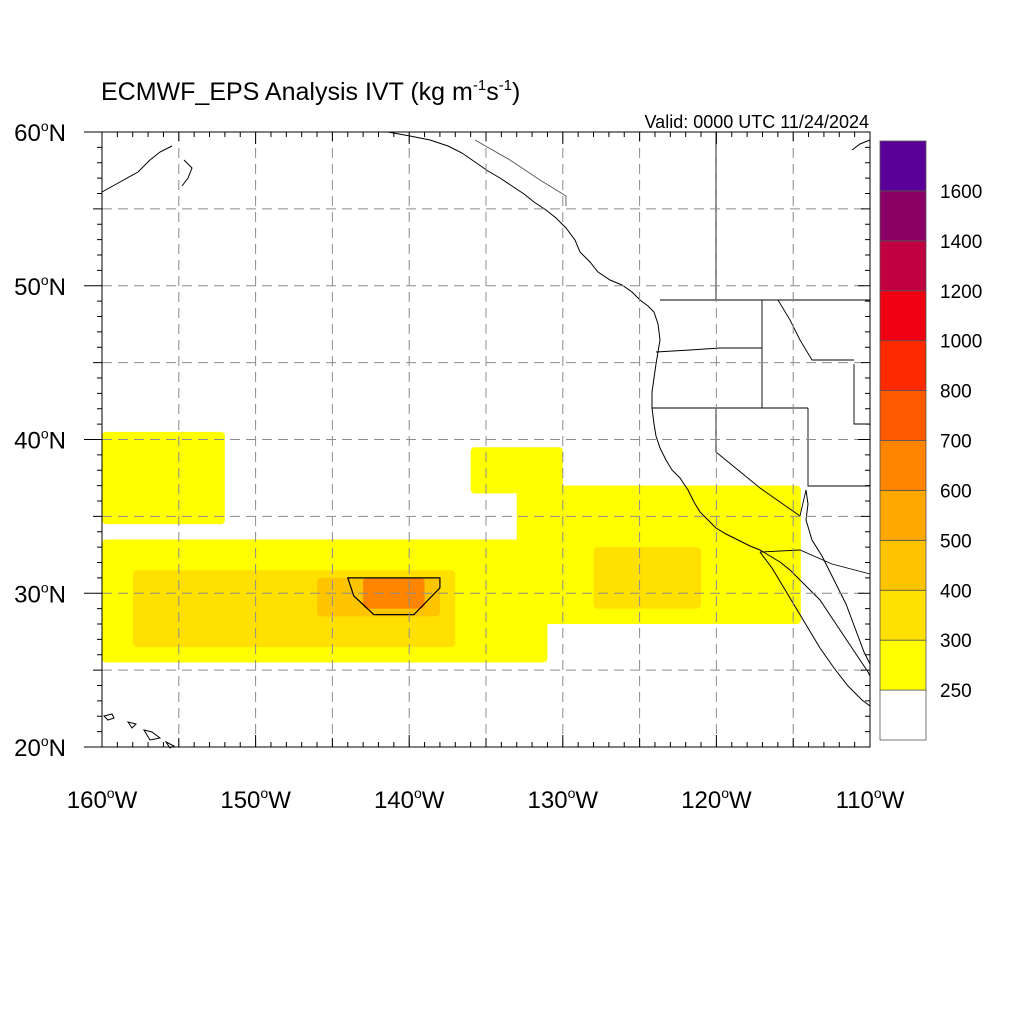 This screenshot has height=1024, width=1024. What do you see at coordinates (255, 799) in the screenshot?
I see `lon-label: 150oW` at bounding box center [255, 799].